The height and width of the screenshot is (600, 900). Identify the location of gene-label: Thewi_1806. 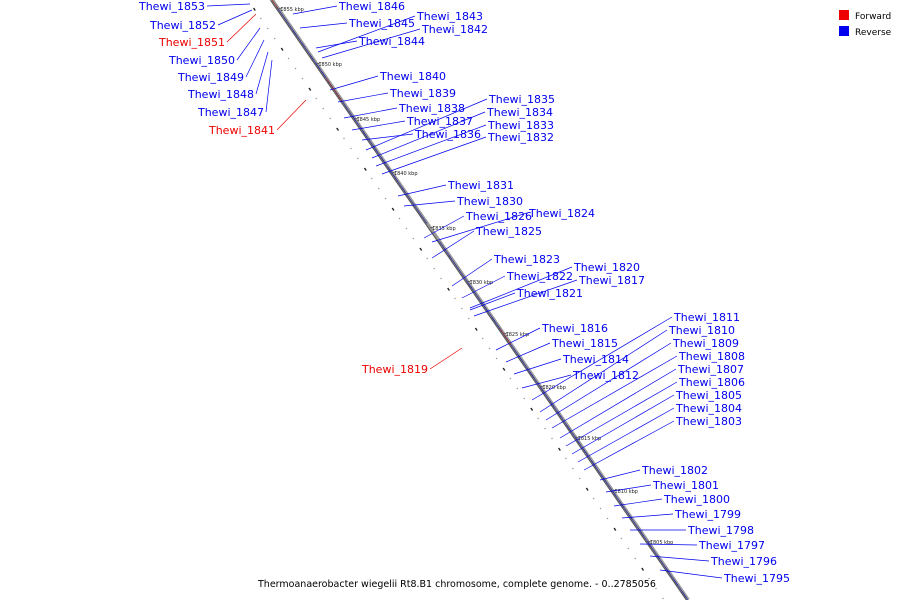
(711, 382).